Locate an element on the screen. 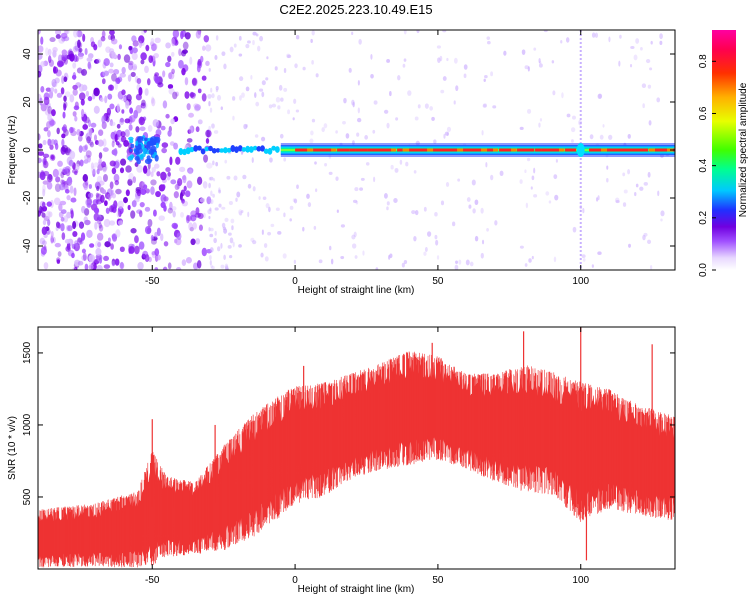 The height and width of the screenshot is (600, 750). colorbar-tick-label: 0.0 is located at coordinates (703, 270).